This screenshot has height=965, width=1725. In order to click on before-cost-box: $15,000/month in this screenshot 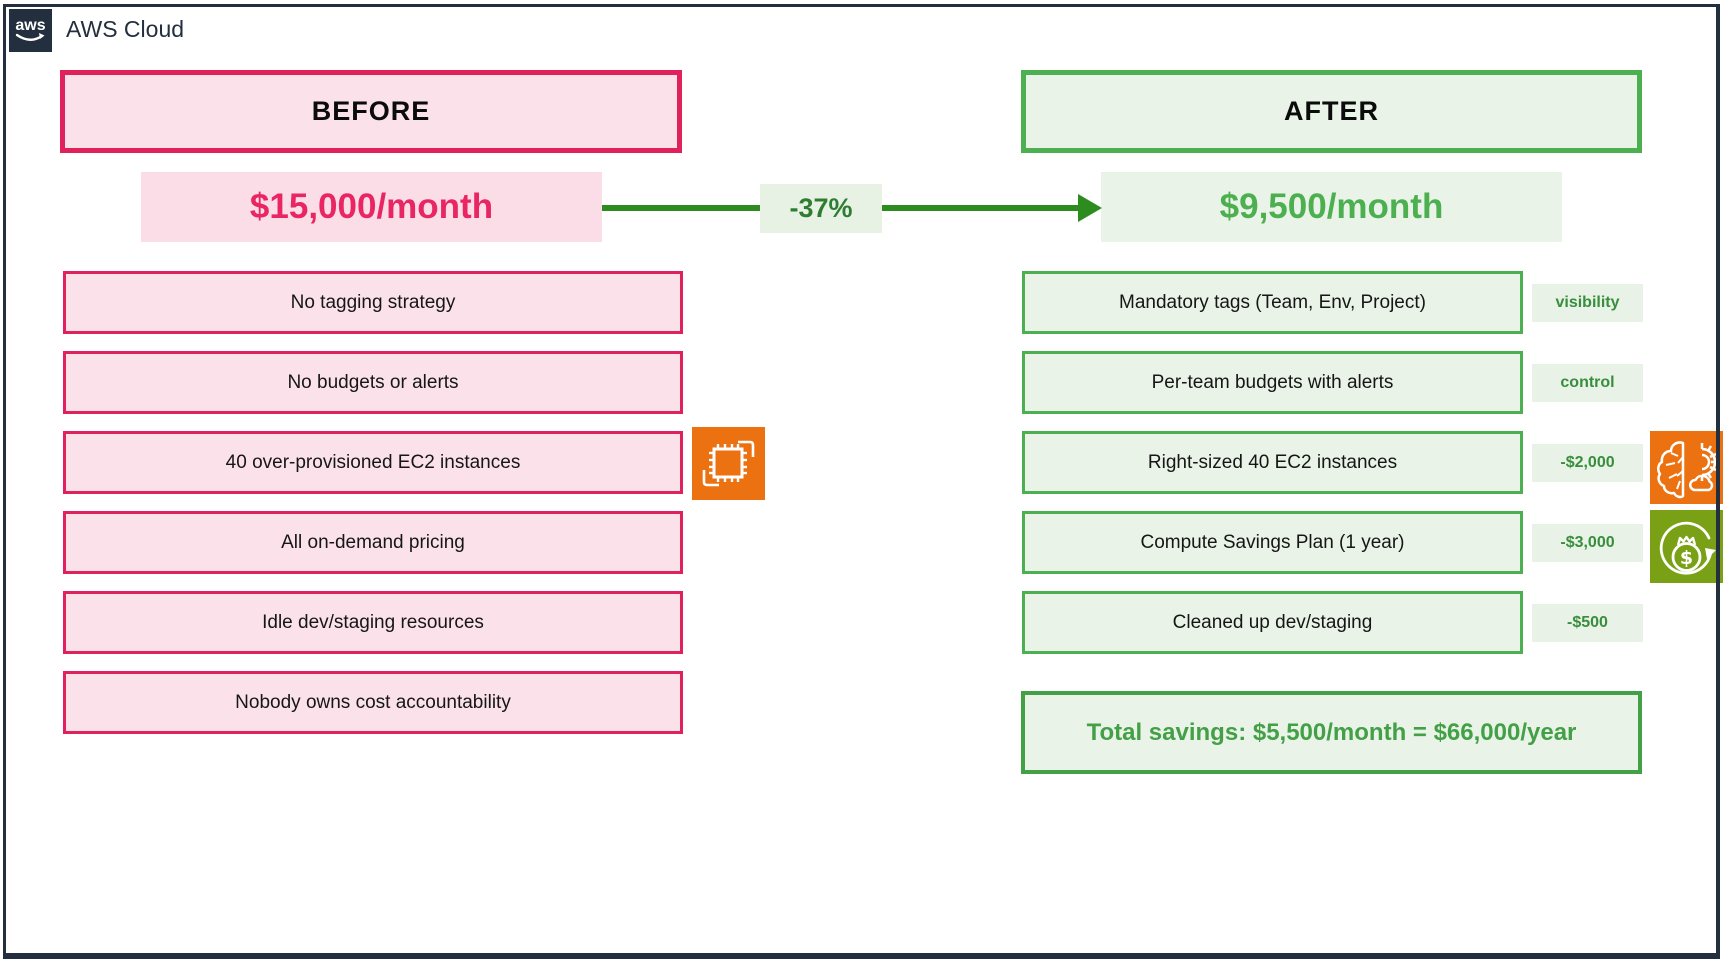, I will do `click(371, 207)`.